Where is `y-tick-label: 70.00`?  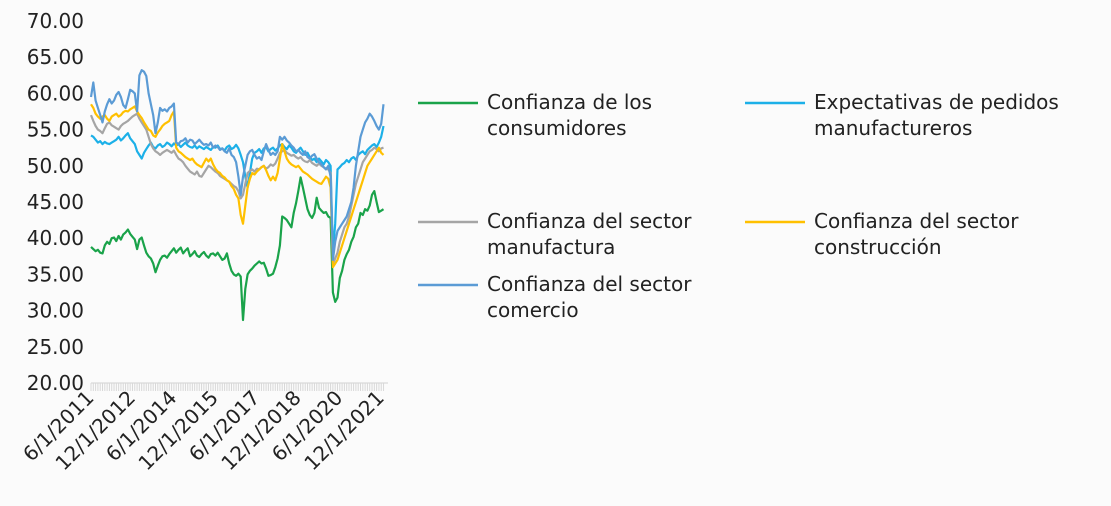
y-tick-label: 70.00 is located at coordinates (55, 21).